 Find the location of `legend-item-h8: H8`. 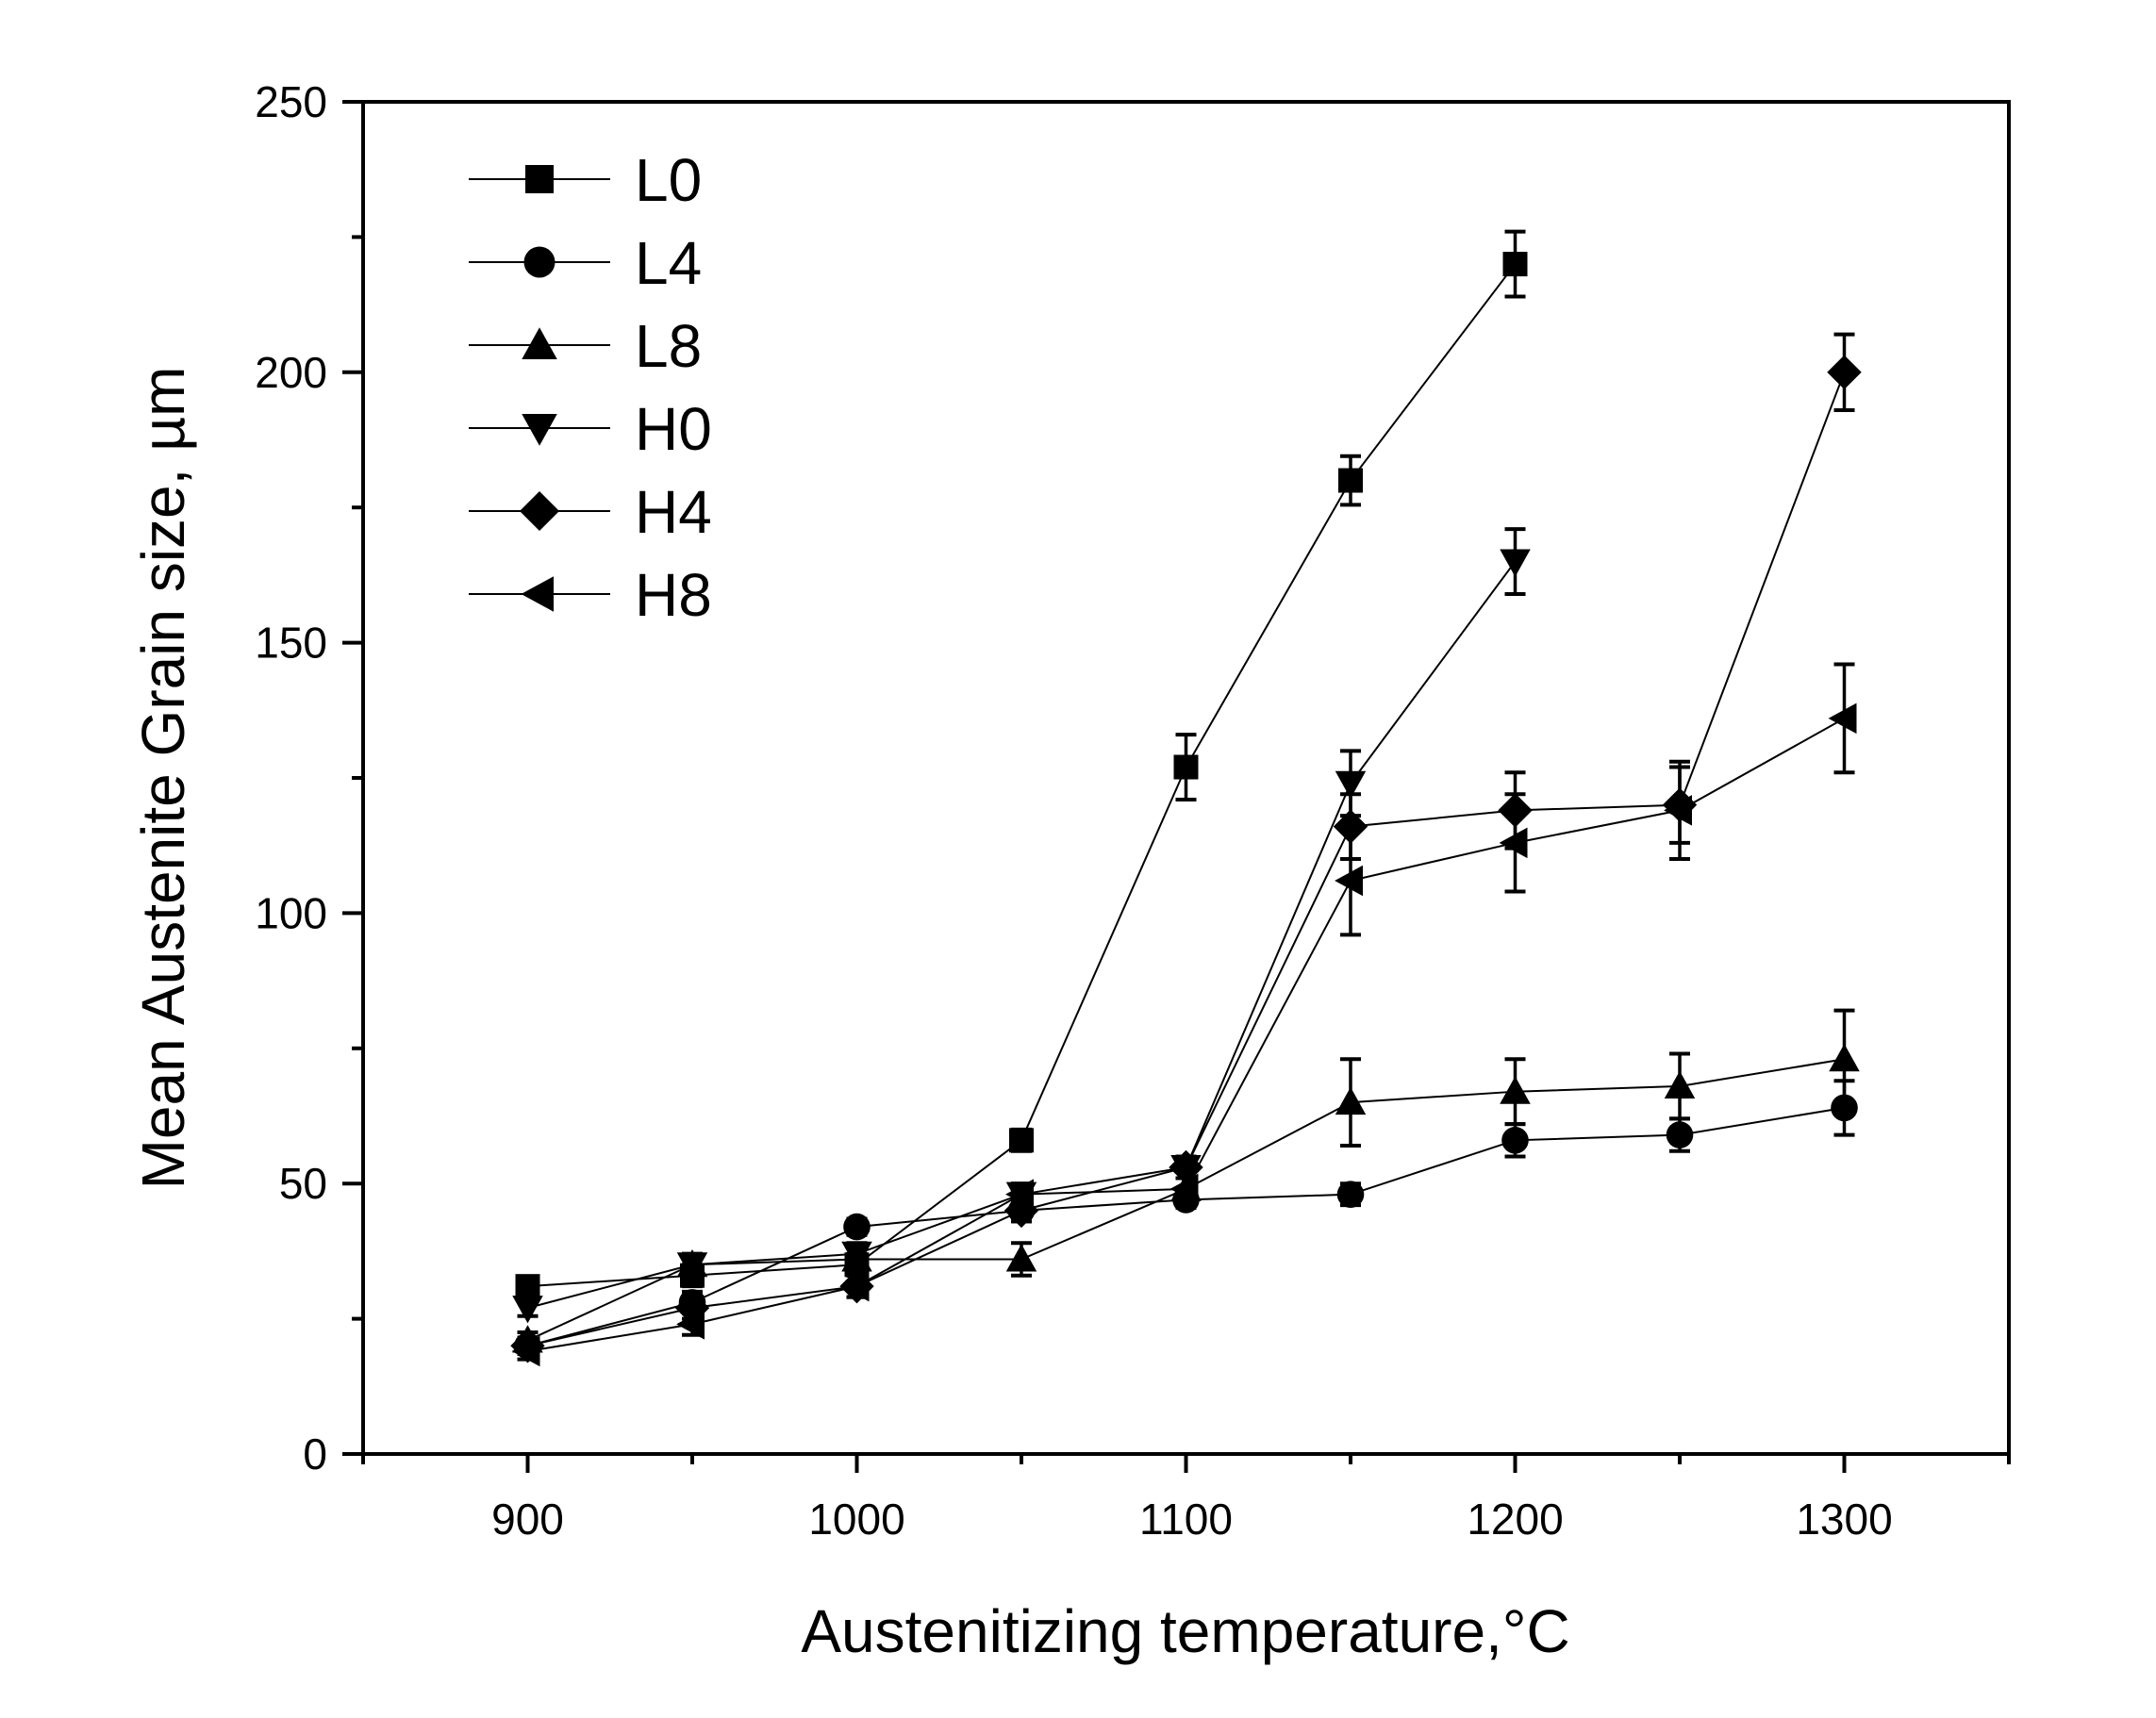

legend-item-h8: H8 is located at coordinates (590, 595).